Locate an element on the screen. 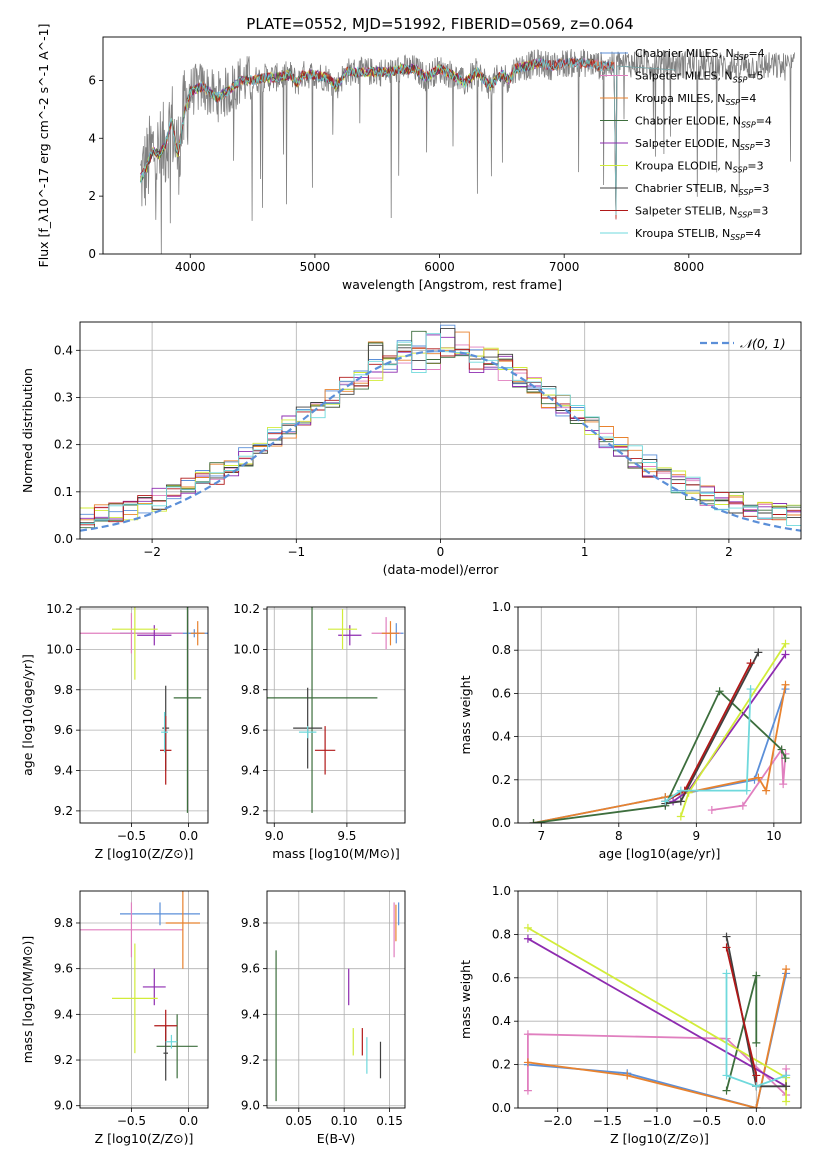  x-tick-label: 5000 is located at coordinates (315, 267).